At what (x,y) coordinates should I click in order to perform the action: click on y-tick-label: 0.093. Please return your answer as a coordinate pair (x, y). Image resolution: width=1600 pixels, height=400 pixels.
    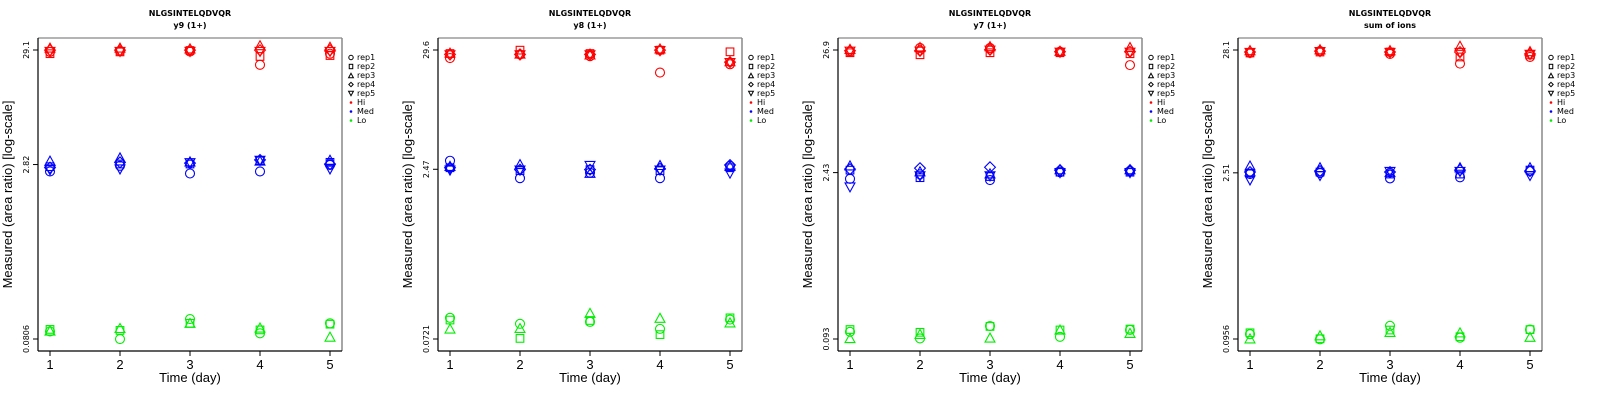
    Looking at the image, I should click on (826, 339).